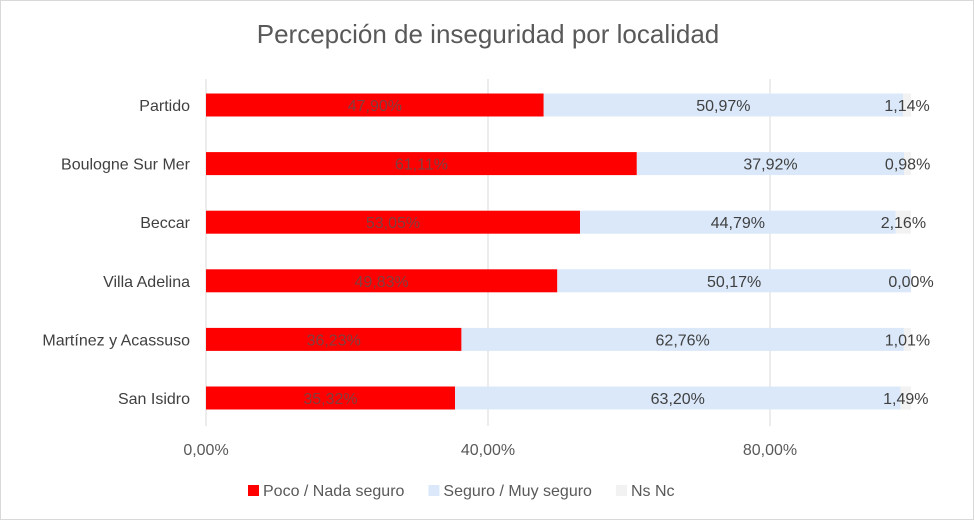 This screenshot has width=974, height=520. I want to click on category-label: San Isidro, so click(154, 399).